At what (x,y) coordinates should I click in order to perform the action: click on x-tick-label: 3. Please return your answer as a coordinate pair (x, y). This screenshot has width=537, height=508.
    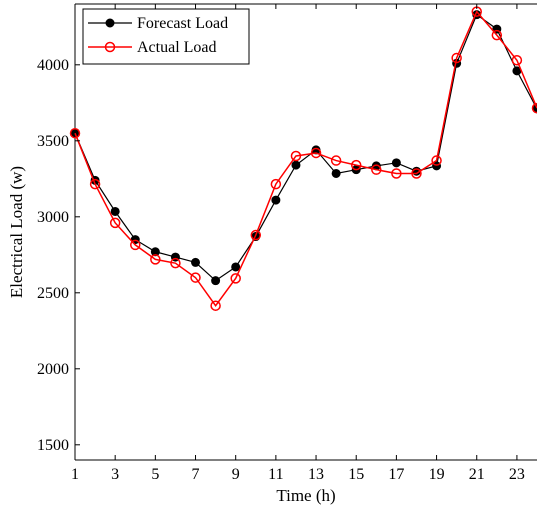
    Looking at the image, I should click on (115, 474).